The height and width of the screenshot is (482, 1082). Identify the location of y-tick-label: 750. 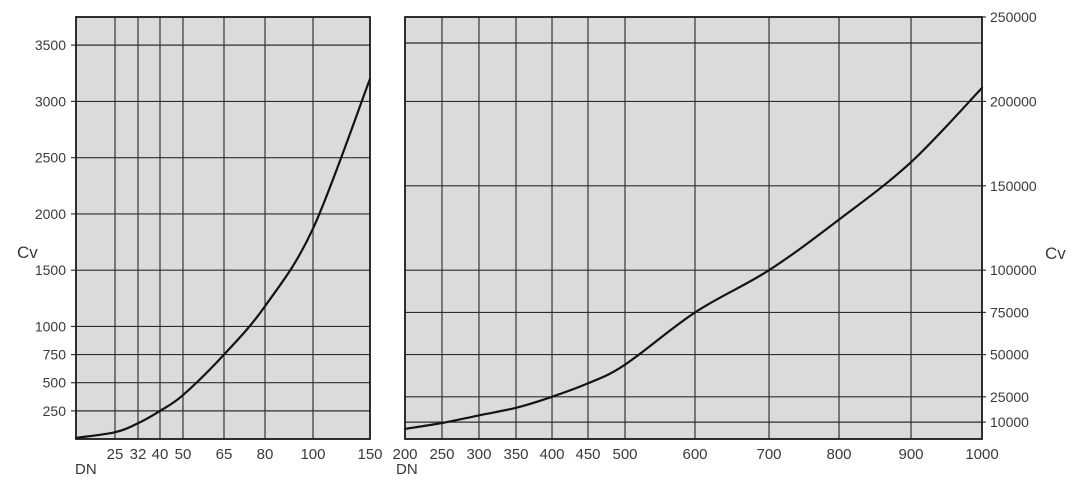
(55, 355).